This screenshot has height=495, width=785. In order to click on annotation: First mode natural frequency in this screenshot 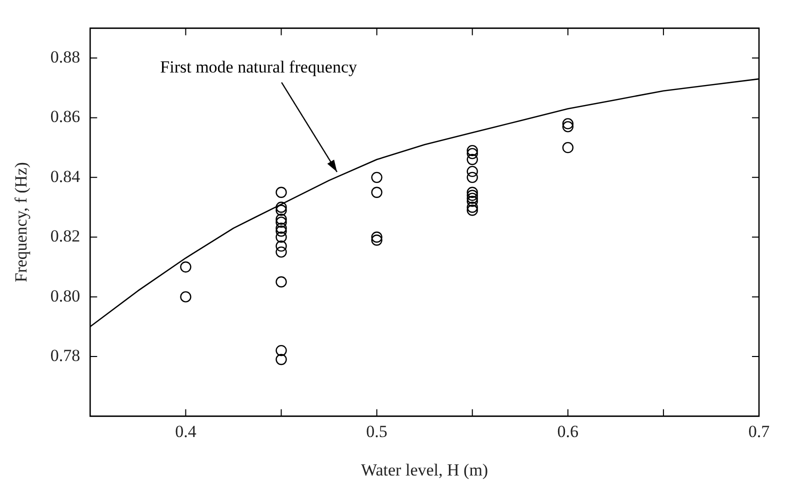, I will do `click(259, 66)`.